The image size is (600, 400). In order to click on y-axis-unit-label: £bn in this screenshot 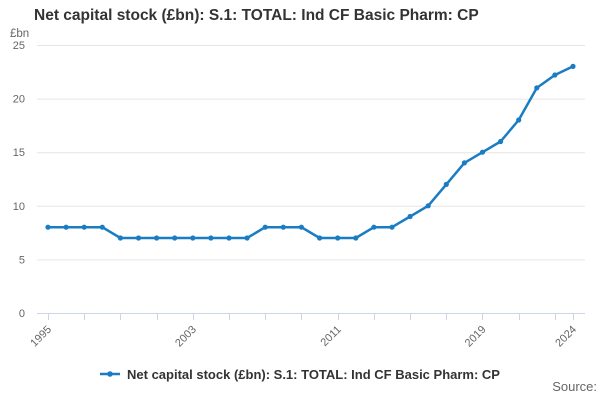, I will do `click(19, 34)`.